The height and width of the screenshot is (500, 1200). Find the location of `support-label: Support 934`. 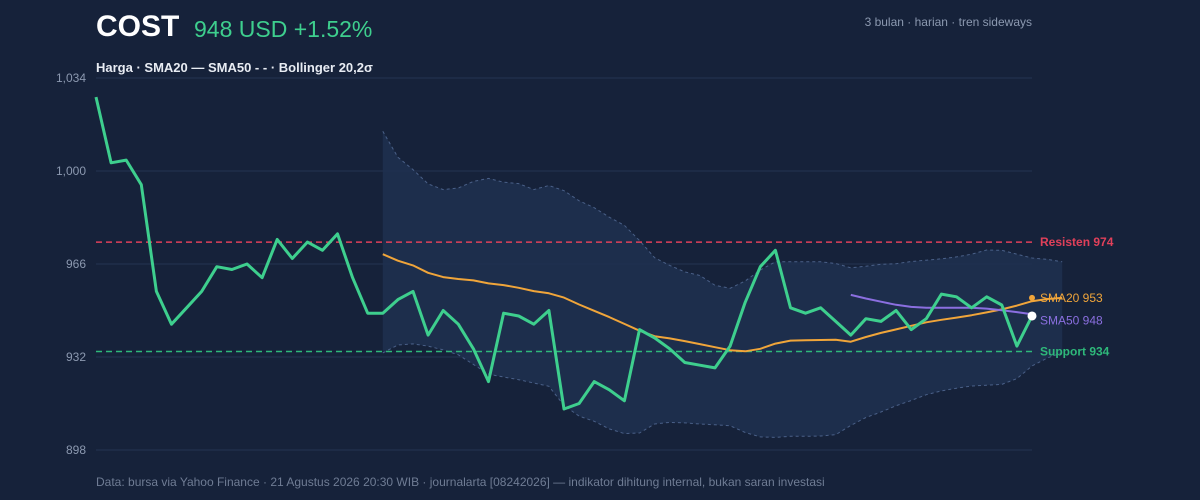

support-label: Support 934 is located at coordinates (1075, 352).